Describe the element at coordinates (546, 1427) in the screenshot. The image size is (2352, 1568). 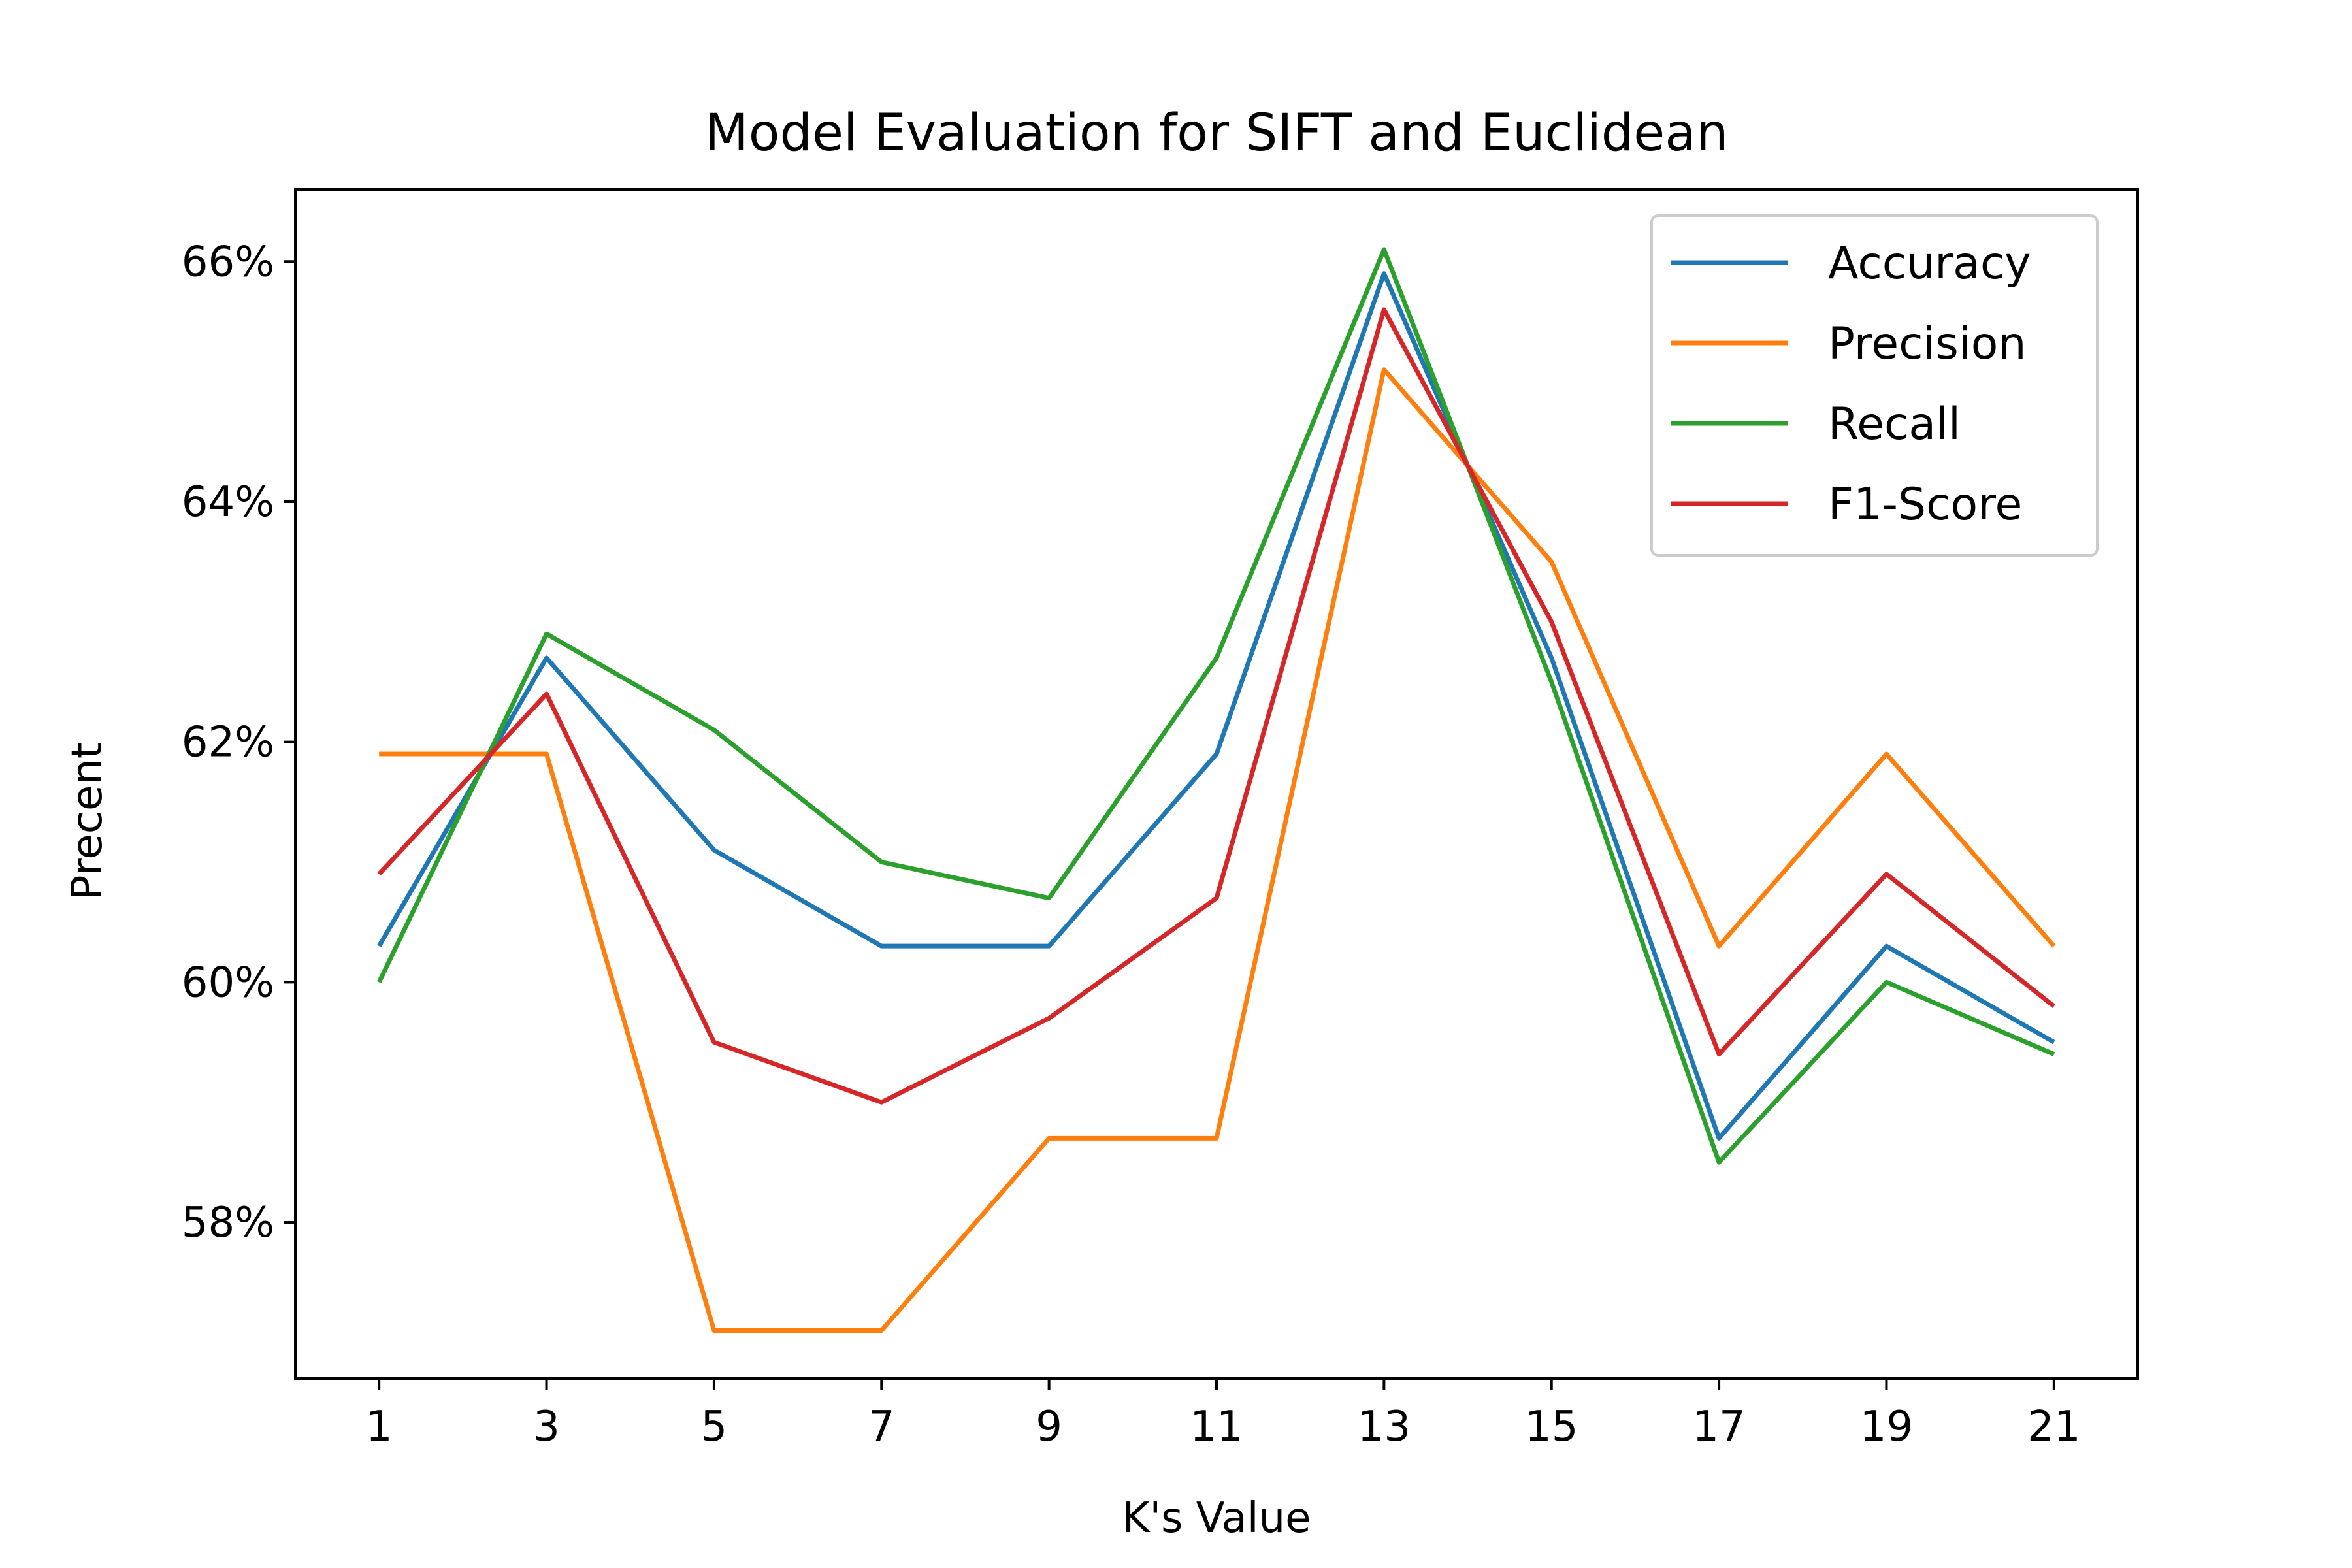
I see `x-tick-label: 3` at that location.